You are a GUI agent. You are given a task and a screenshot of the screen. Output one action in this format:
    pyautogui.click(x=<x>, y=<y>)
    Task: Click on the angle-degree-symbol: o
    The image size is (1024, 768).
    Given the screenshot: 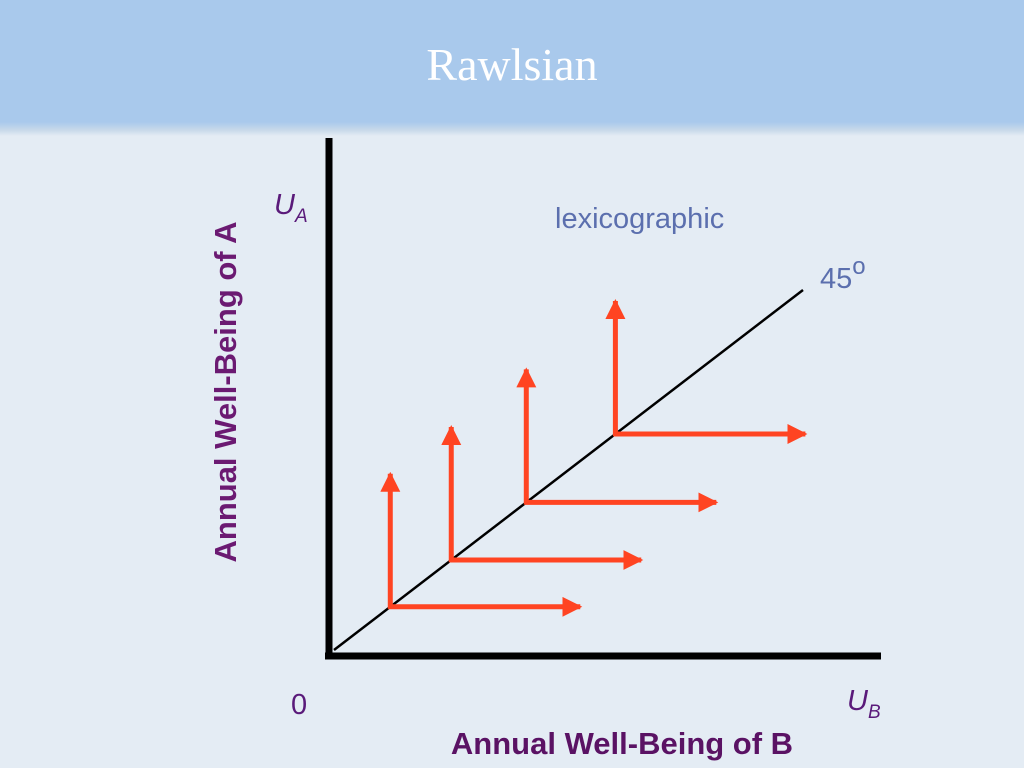 What is the action you would take?
    pyautogui.click(x=858, y=266)
    